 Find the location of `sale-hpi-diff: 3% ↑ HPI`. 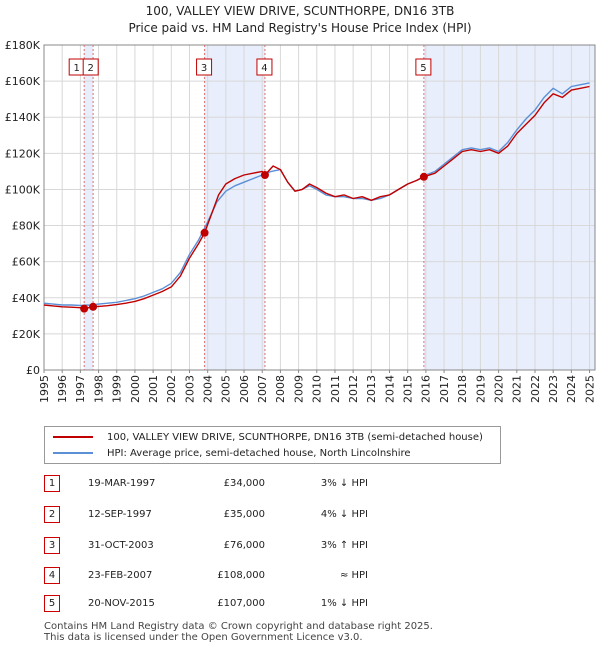

sale-hpi-diff: 3% ↑ HPI is located at coordinates (344, 545).